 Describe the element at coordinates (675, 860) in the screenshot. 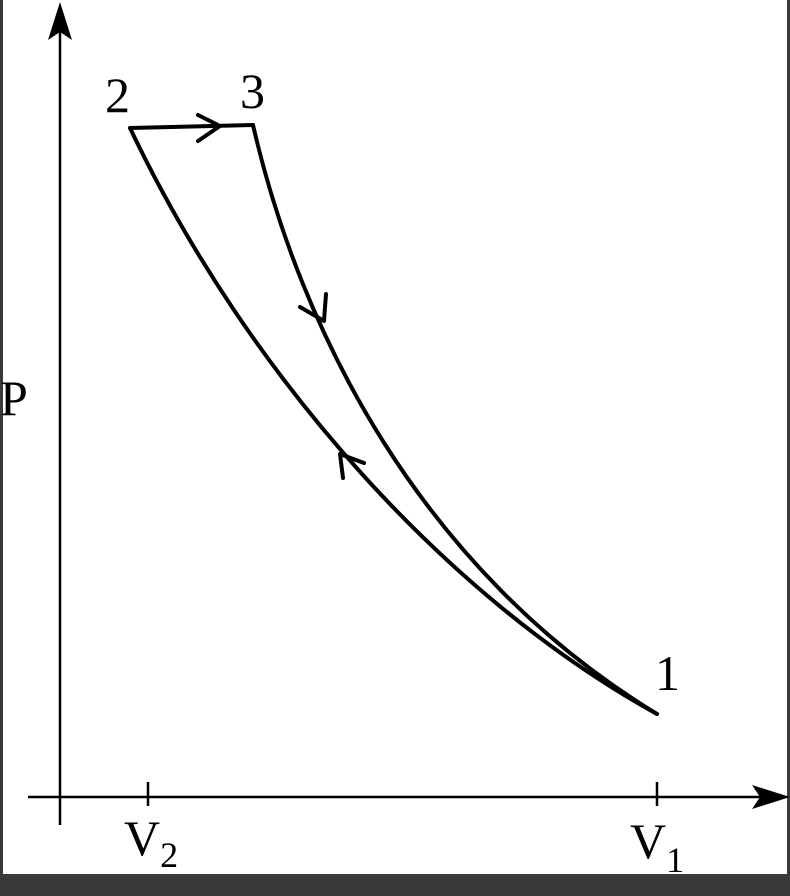

I see `tick-sub: 1` at that location.